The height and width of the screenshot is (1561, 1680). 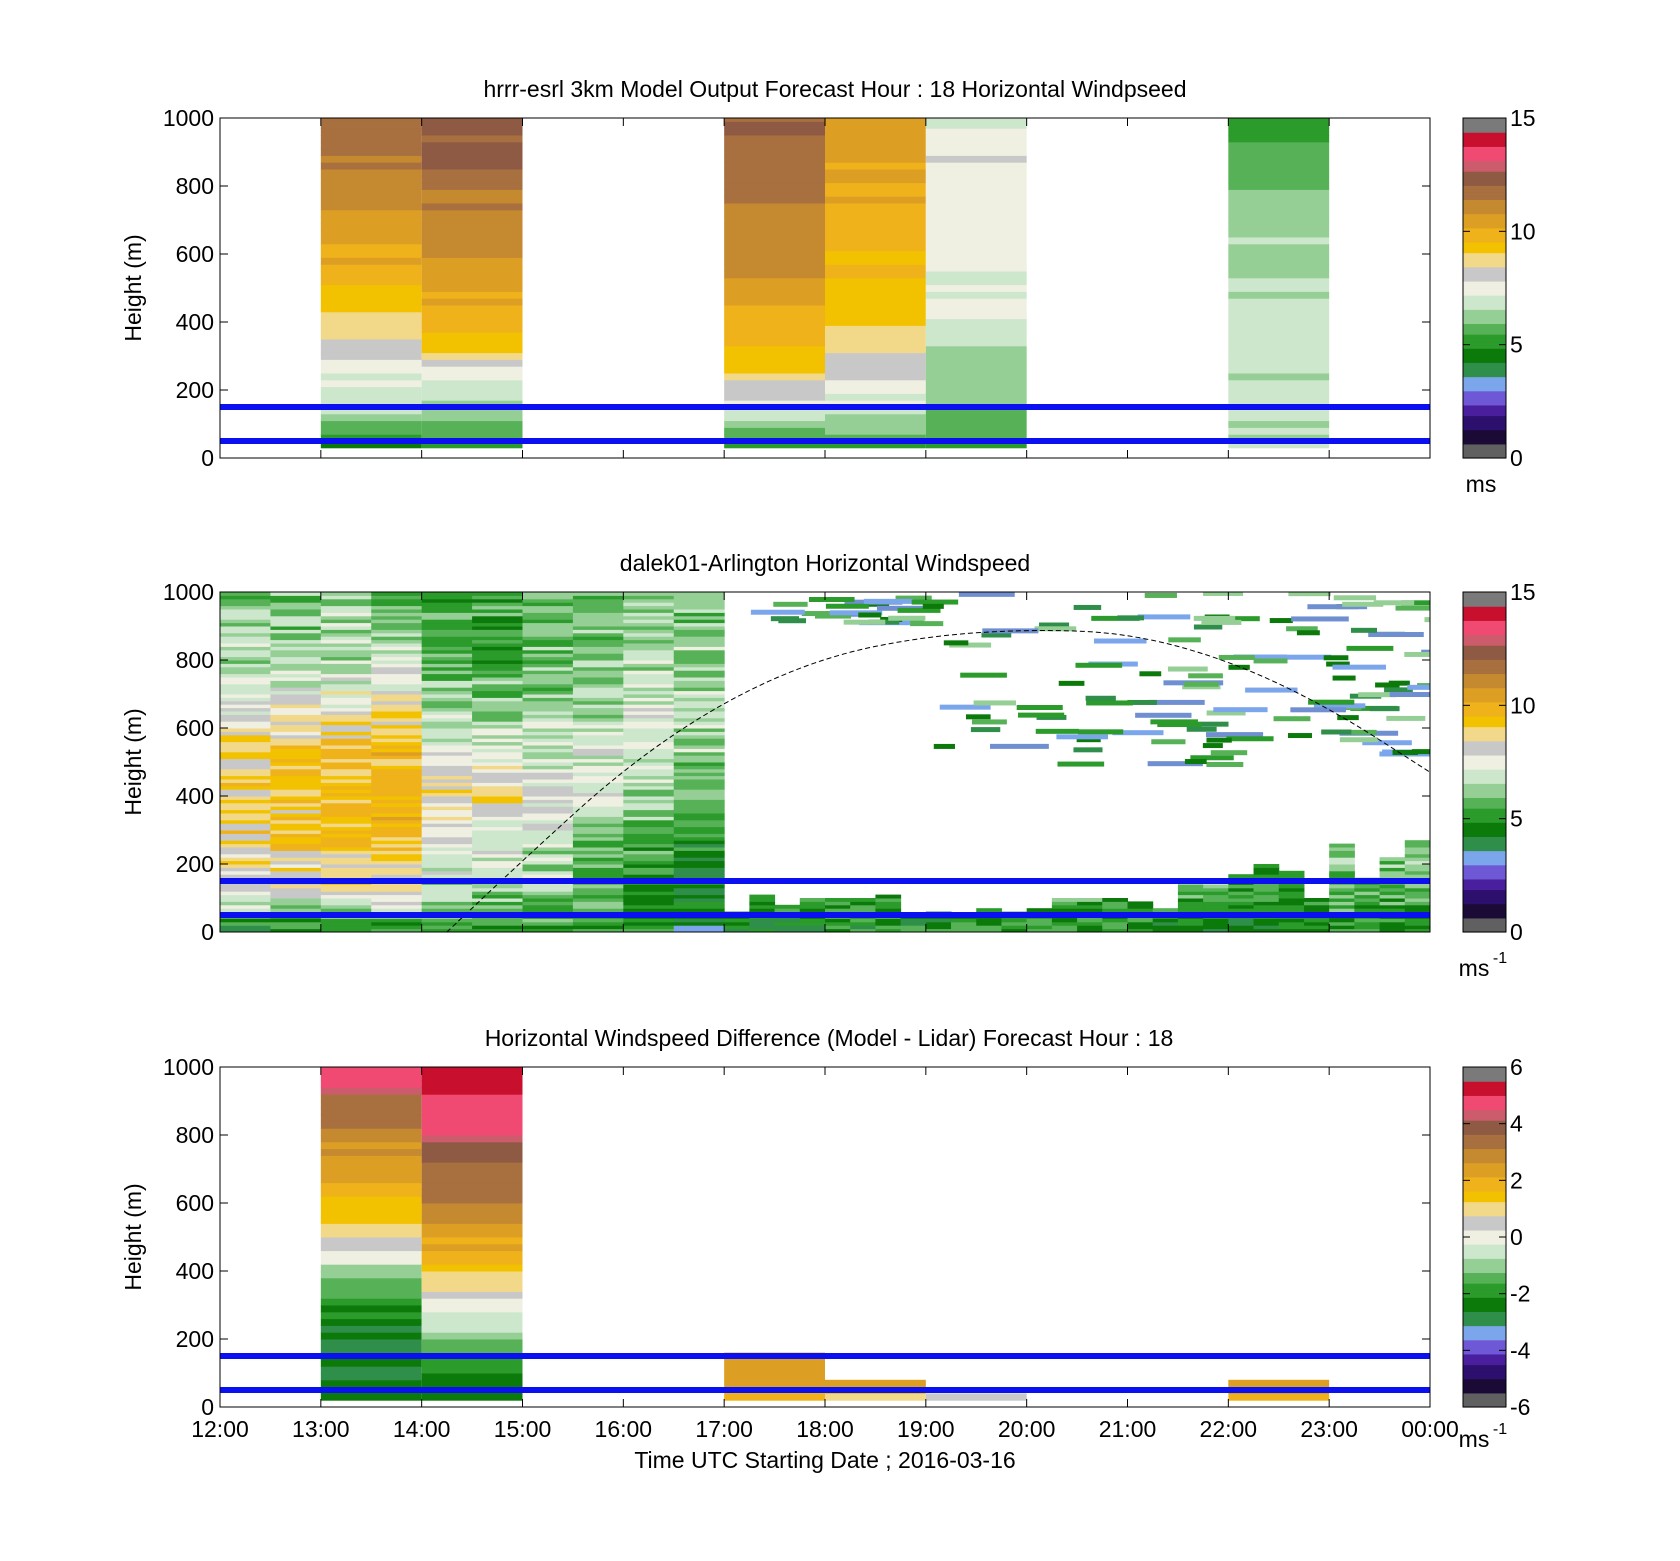 What do you see at coordinates (321, 1429) in the screenshot?
I see `x-tick-label: 13:00` at bounding box center [321, 1429].